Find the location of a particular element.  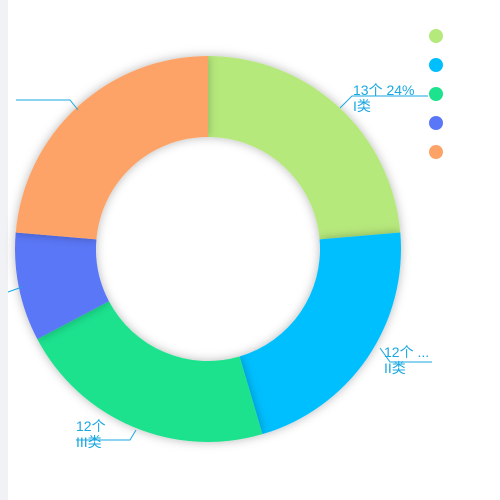

left-panel-edge is located at coordinates (4, 250).